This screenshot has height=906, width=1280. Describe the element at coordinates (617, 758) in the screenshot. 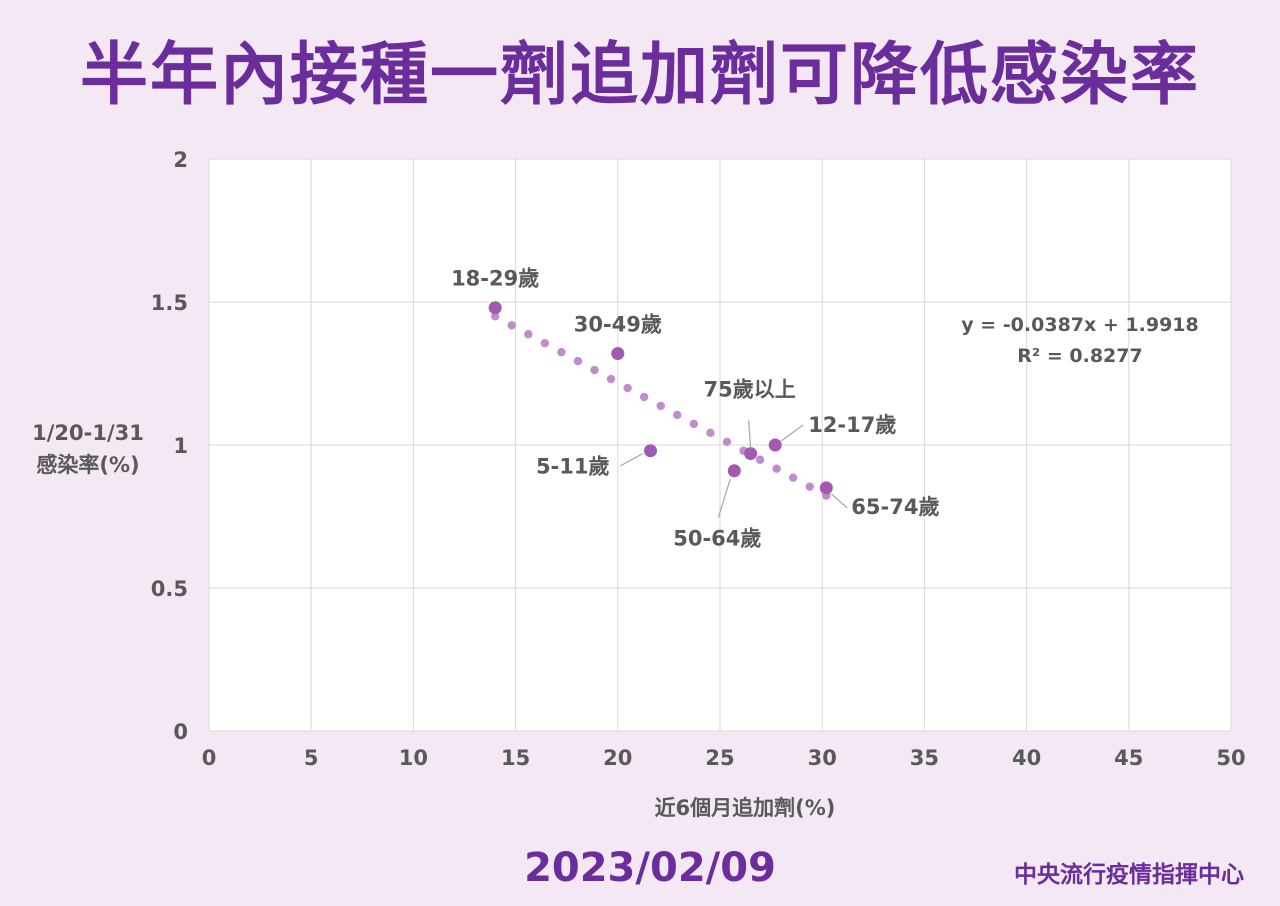

I see `x-tick-label: 20` at that location.